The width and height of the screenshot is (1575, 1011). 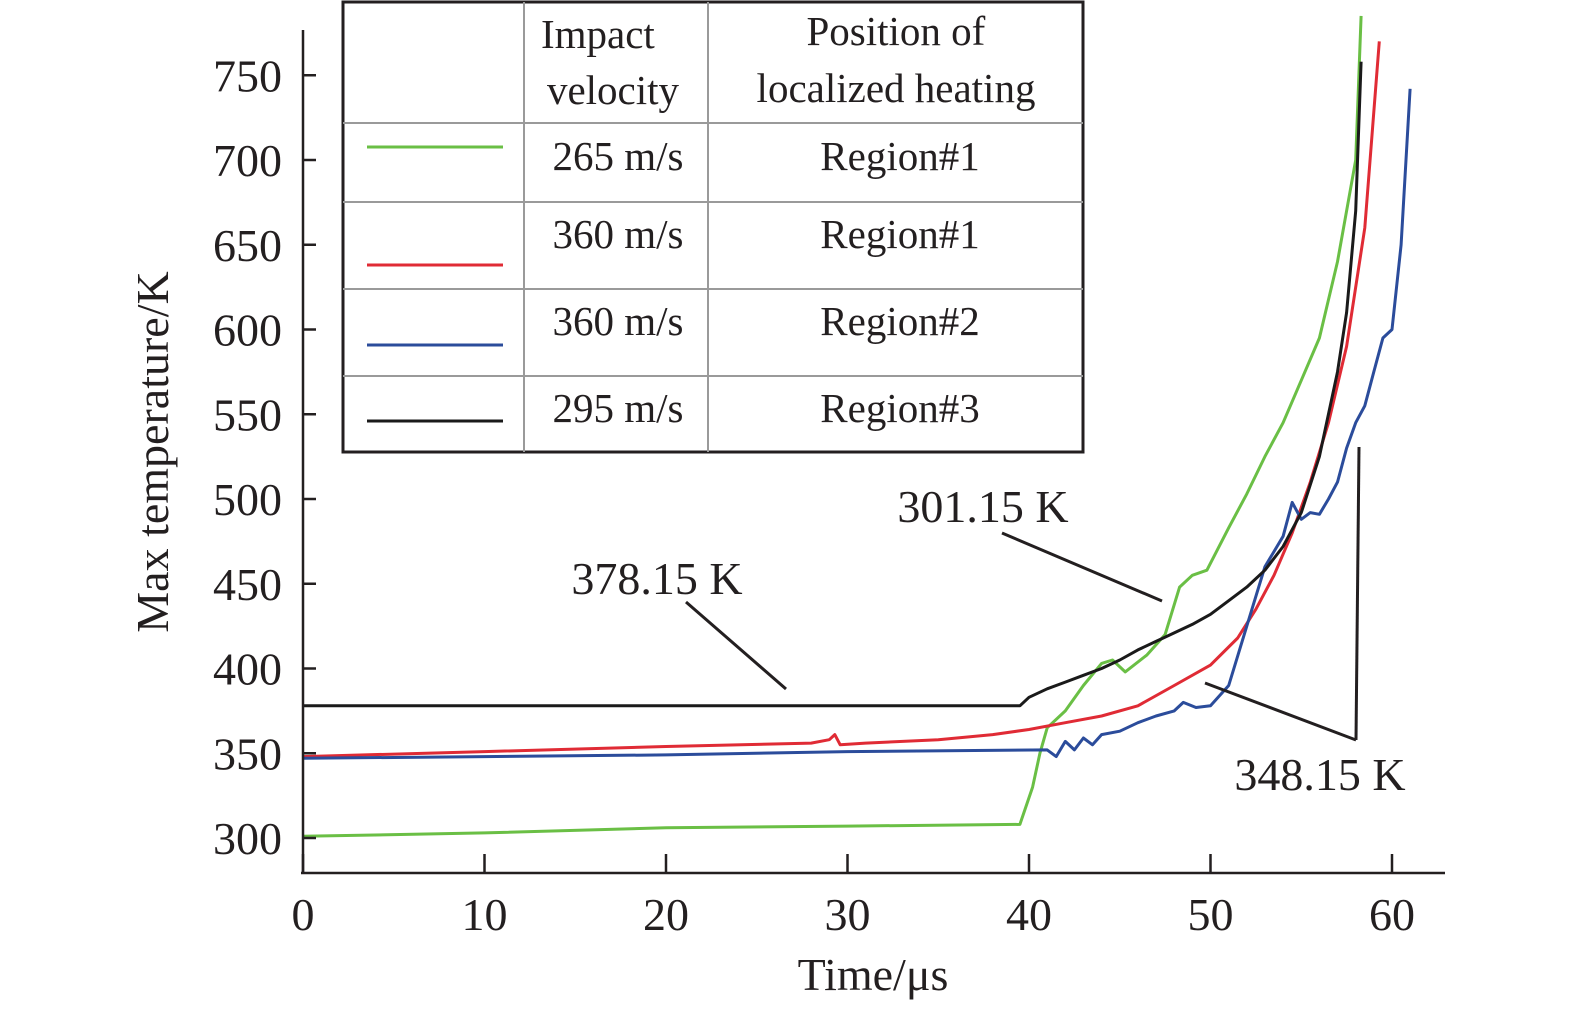 What do you see at coordinates (247, 669) in the screenshot?
I see `y-tick-label: 400` at bounding box center [247, 669].